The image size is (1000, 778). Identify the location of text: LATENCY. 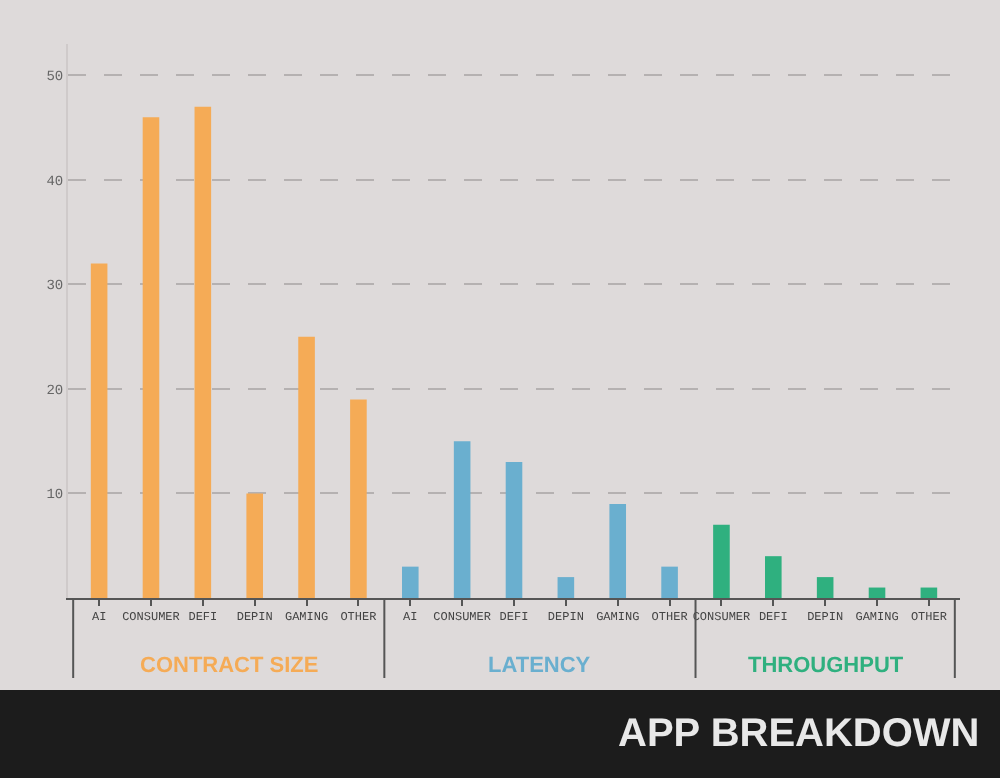
(540, 666).